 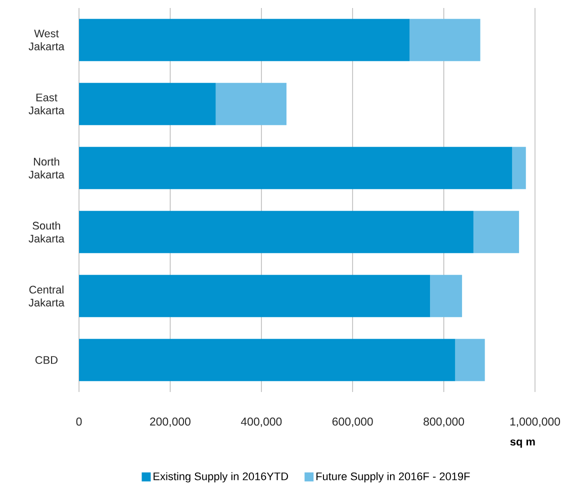 What do you see at coordinates (46, 360) in the screenshot?
I see `y-tick-label: CBD` at bounding box center [46, 360].